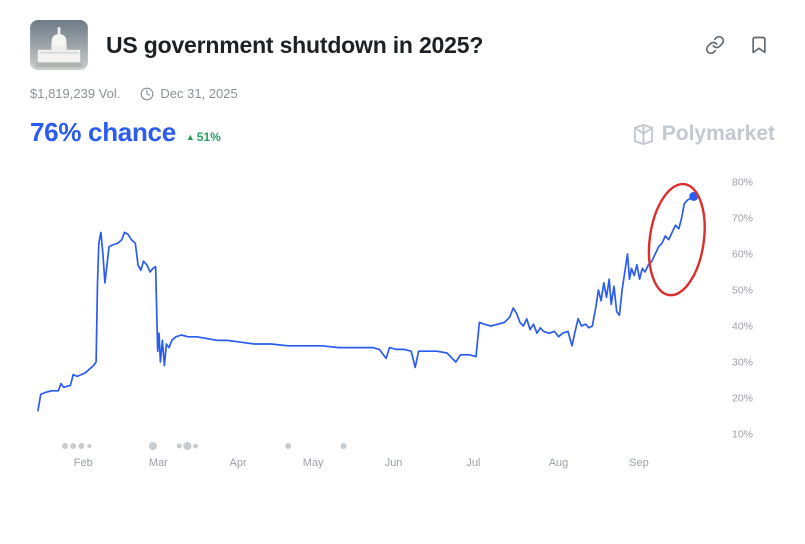 This screenshot has width=805, height=544. What do you see at coordinates (742, 255) in the screenshot?
I see `svg-text: 60%` at bounding box center [742, 255].